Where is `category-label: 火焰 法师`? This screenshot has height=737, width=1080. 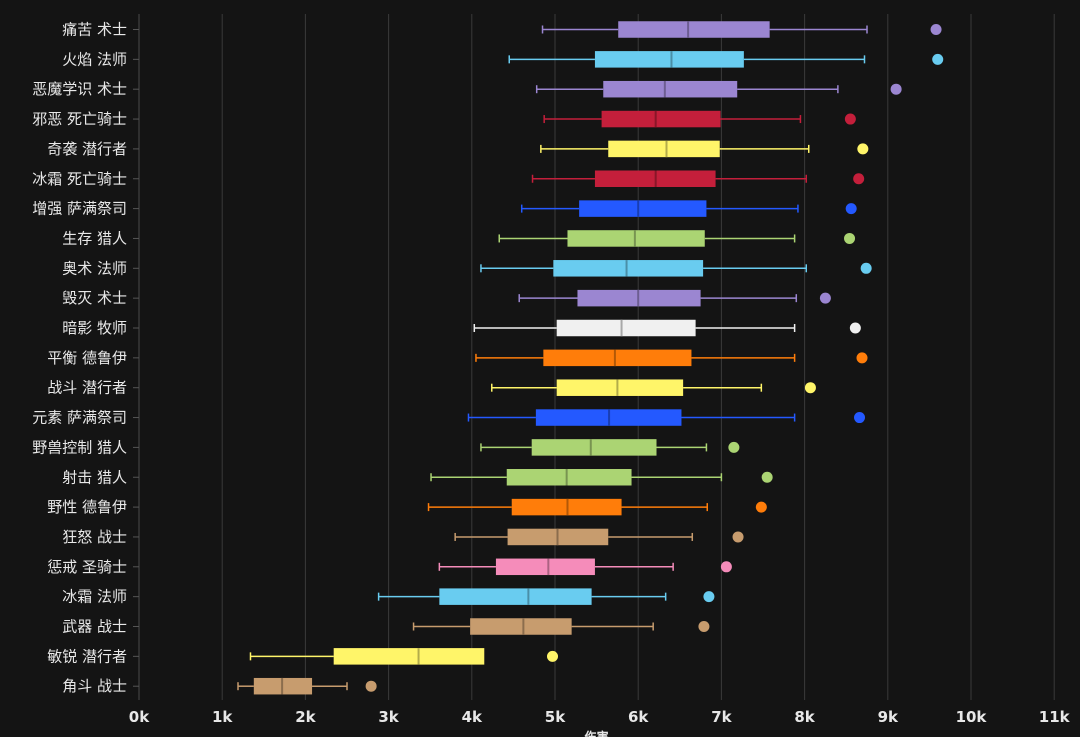 category-label: 火焰 法师 is located at coordinates (94, 59).